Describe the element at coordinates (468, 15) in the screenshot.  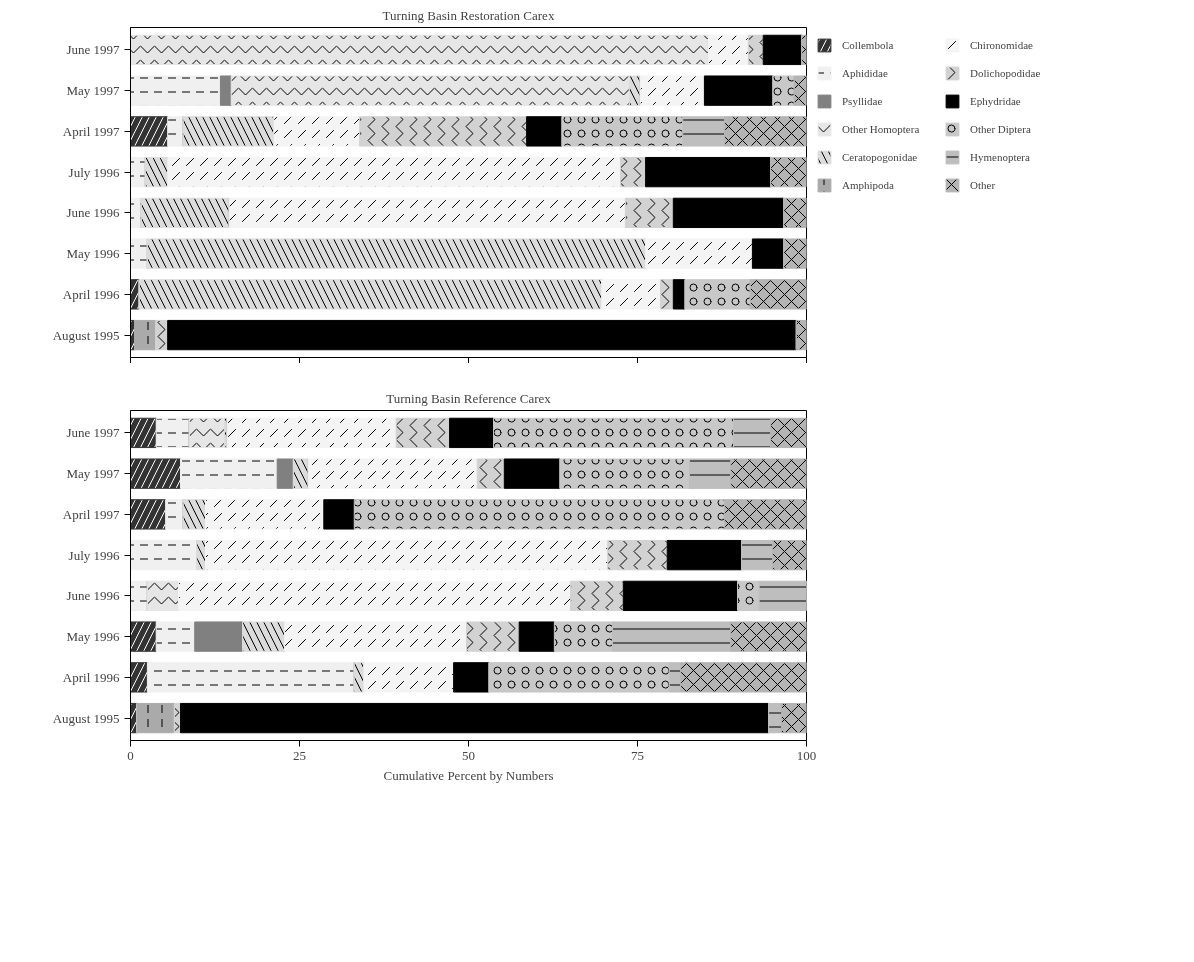
I see `chart-title: Turning Basin Restoration Carex` at that location.